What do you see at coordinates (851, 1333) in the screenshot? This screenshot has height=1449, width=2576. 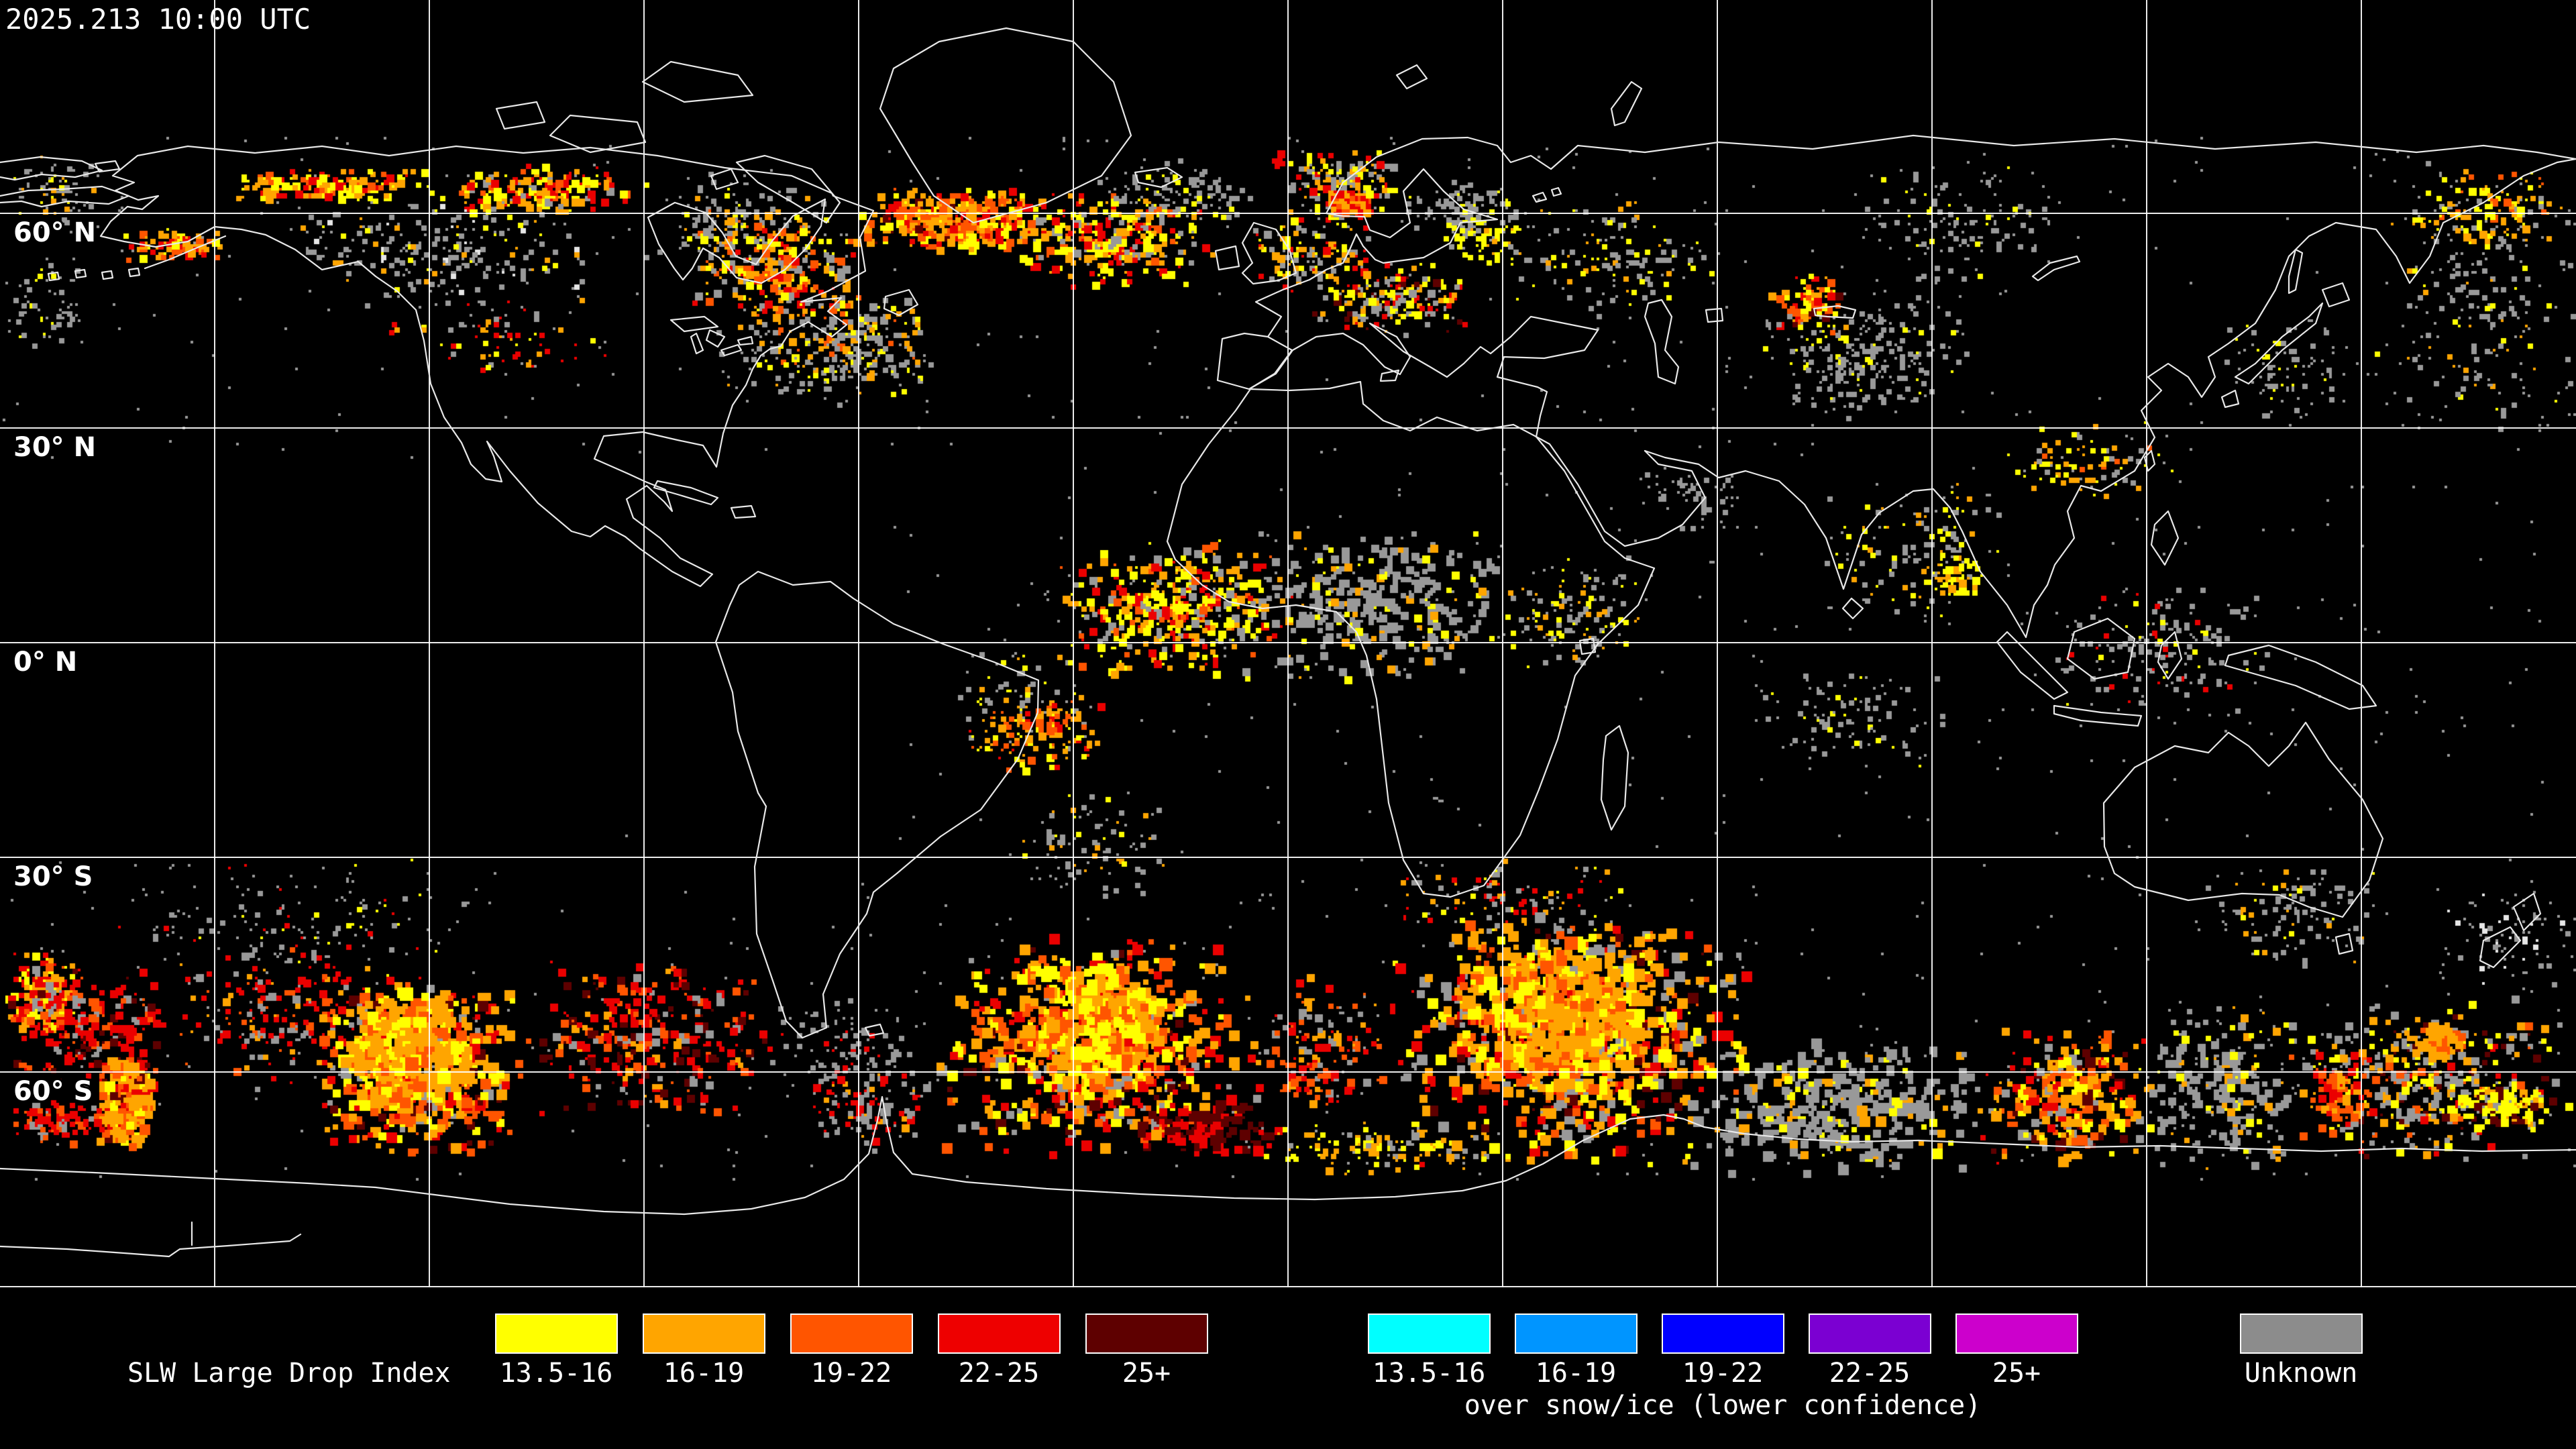 I see `ldi-range-19-22-swatch` at bounding box center [851, 1333].